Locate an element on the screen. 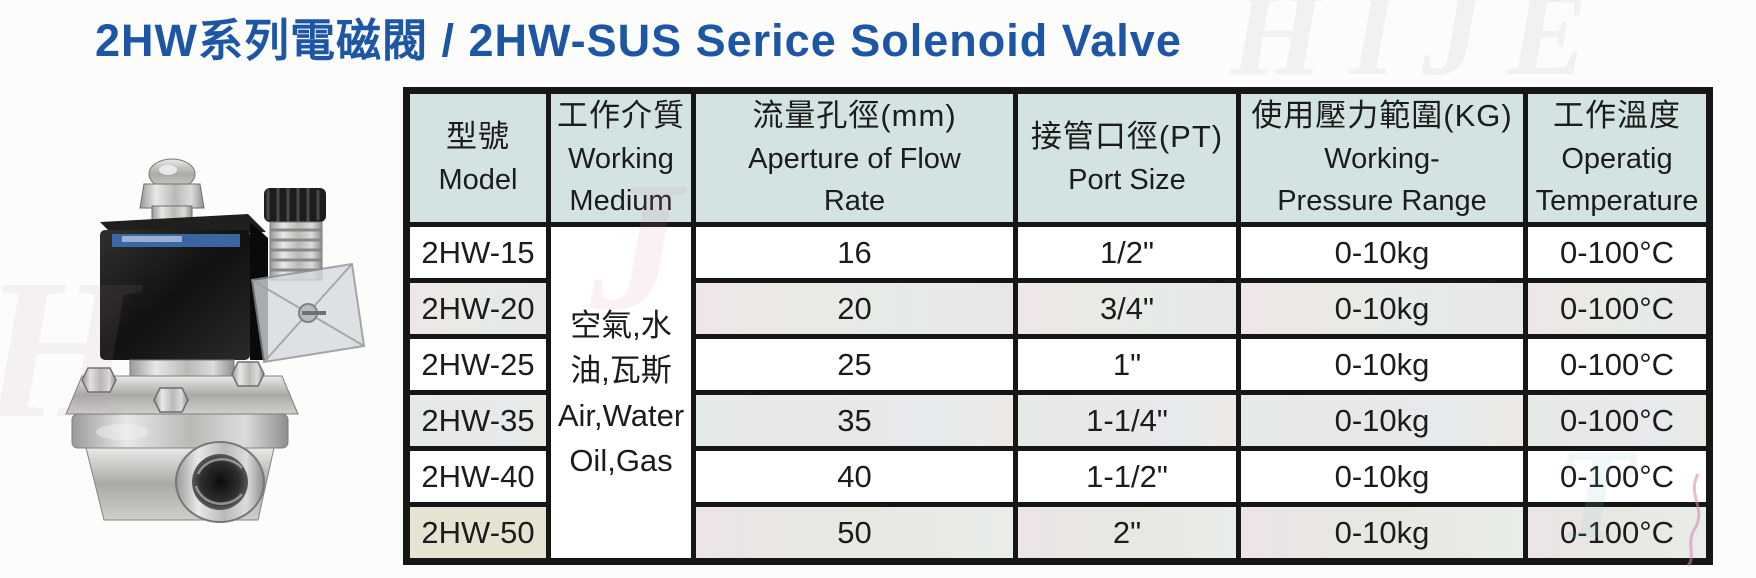  col-header-temp-en: Operatig is located at coordinates (1617, 159).